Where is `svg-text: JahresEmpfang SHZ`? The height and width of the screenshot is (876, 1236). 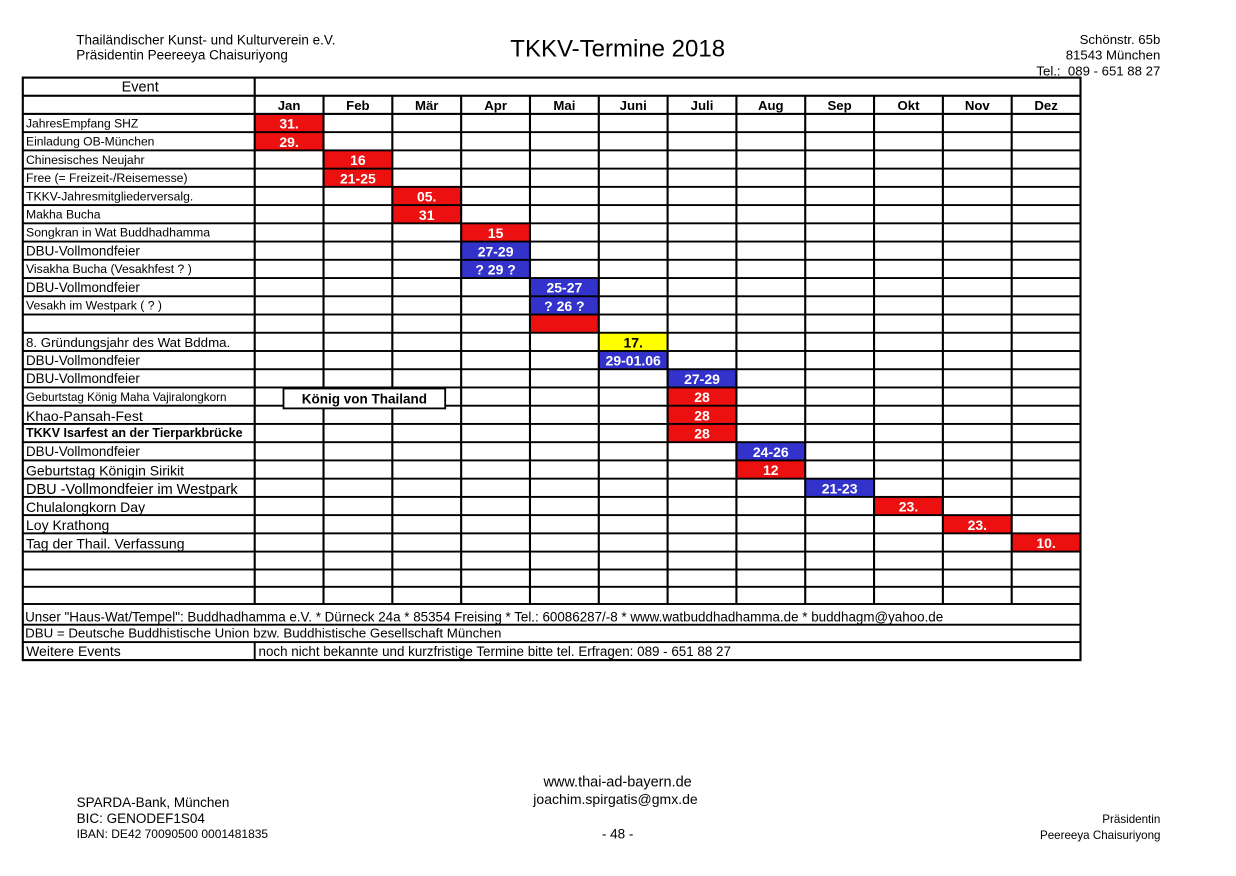 svg-text: JahresEmpfang SHZ is located at coordinates (82, 123).